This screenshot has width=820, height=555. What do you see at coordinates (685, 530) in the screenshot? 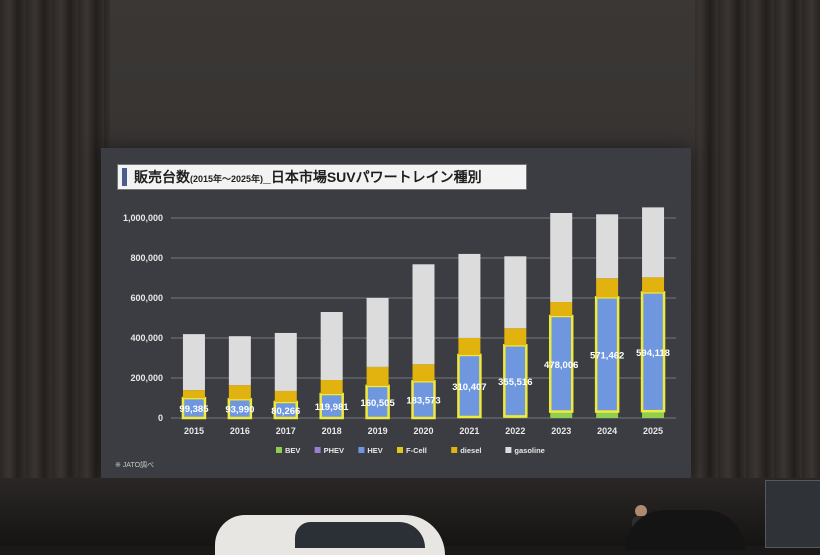
I see `audience-silhouette` at bounding box center [685, 530].